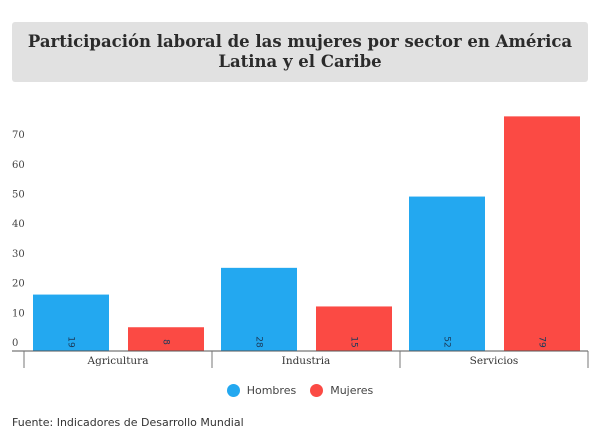 Image resolution: width=600 pixels, height=438 pixels. Describe the element at coordinates (118, 361) in the screenshot. I see `x-tick-label: Agricultura` at that location.